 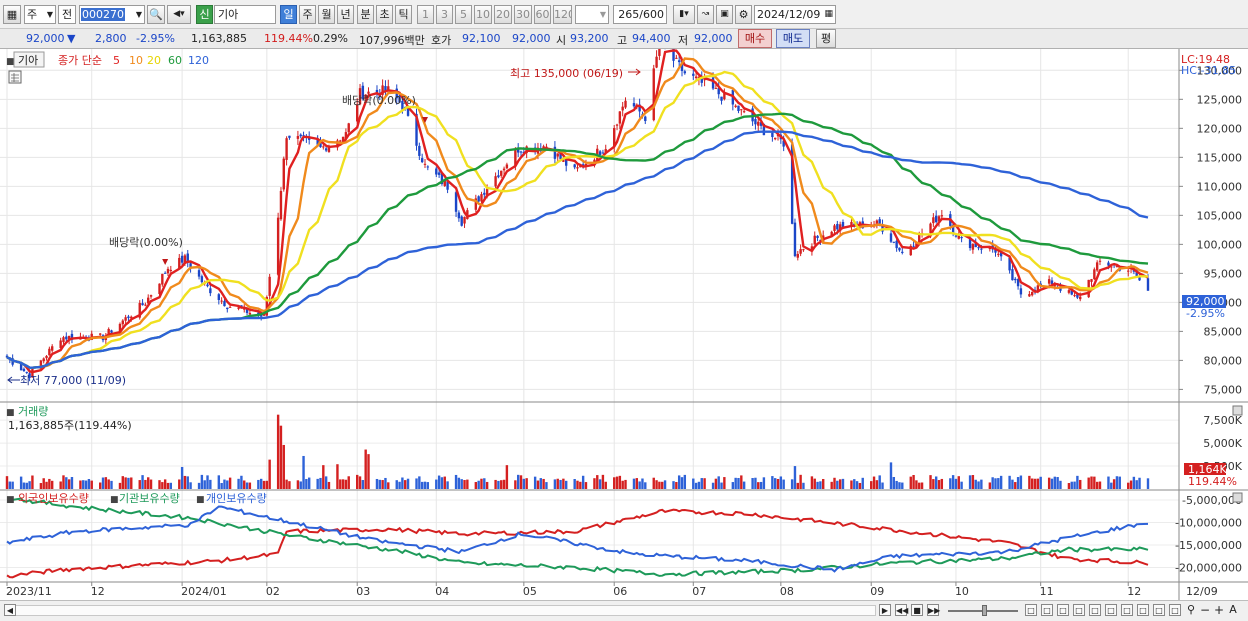 I want to click on view-mode-button: 전, so click(x=67, y=14).